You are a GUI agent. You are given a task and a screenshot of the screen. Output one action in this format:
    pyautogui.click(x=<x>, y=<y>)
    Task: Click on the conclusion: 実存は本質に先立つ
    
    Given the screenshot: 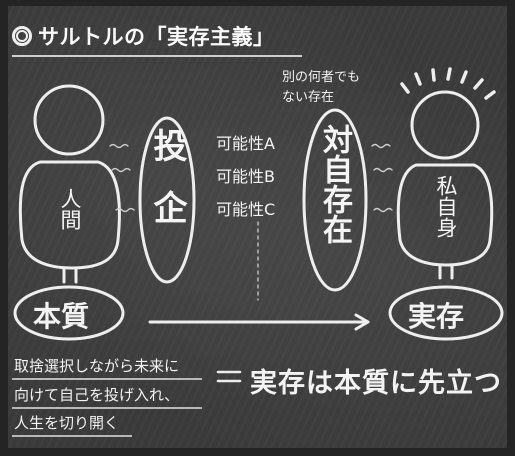 What is the action you would take?
    pyautogui.click(x=376, y=383)
    